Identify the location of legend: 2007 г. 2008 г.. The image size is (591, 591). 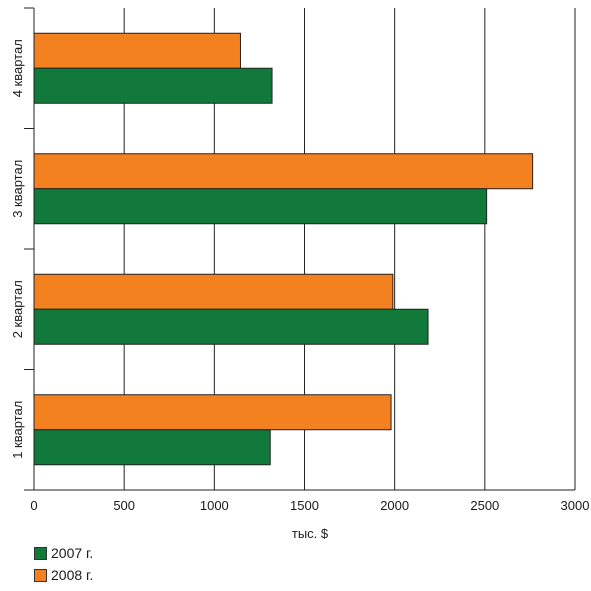
(63, 564).